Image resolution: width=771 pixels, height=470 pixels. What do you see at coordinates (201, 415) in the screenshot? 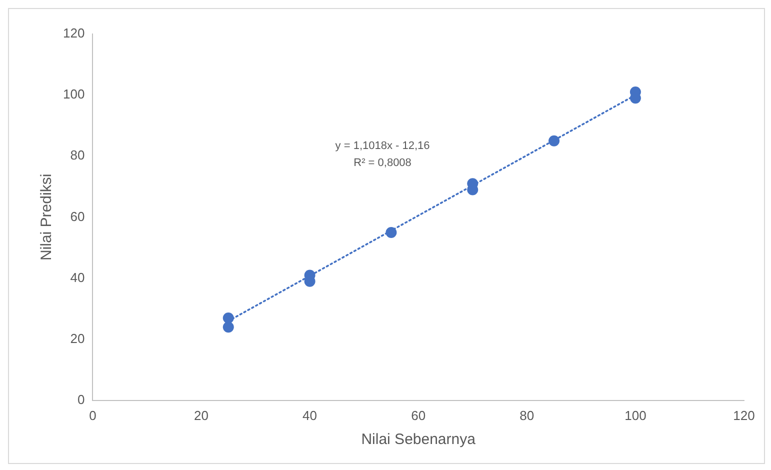
I see `x-tick-label: 20` at bounding box center [201, 415].